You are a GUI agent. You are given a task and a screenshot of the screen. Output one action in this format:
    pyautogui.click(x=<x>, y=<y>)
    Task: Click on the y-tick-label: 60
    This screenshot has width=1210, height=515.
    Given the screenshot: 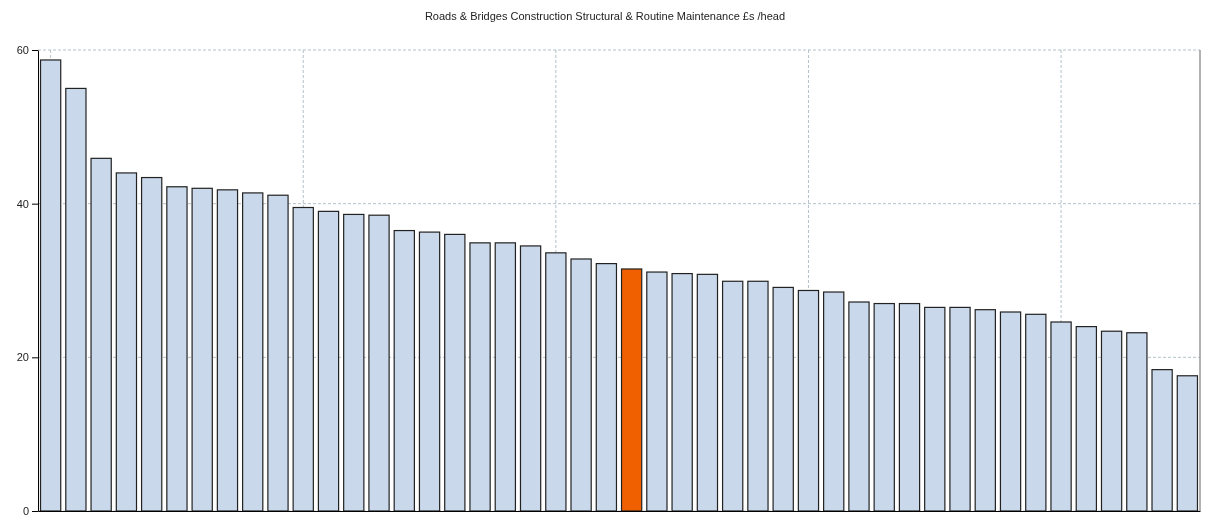 What is the action you would take?
    pyautogui.click(x=22, y=50)
    